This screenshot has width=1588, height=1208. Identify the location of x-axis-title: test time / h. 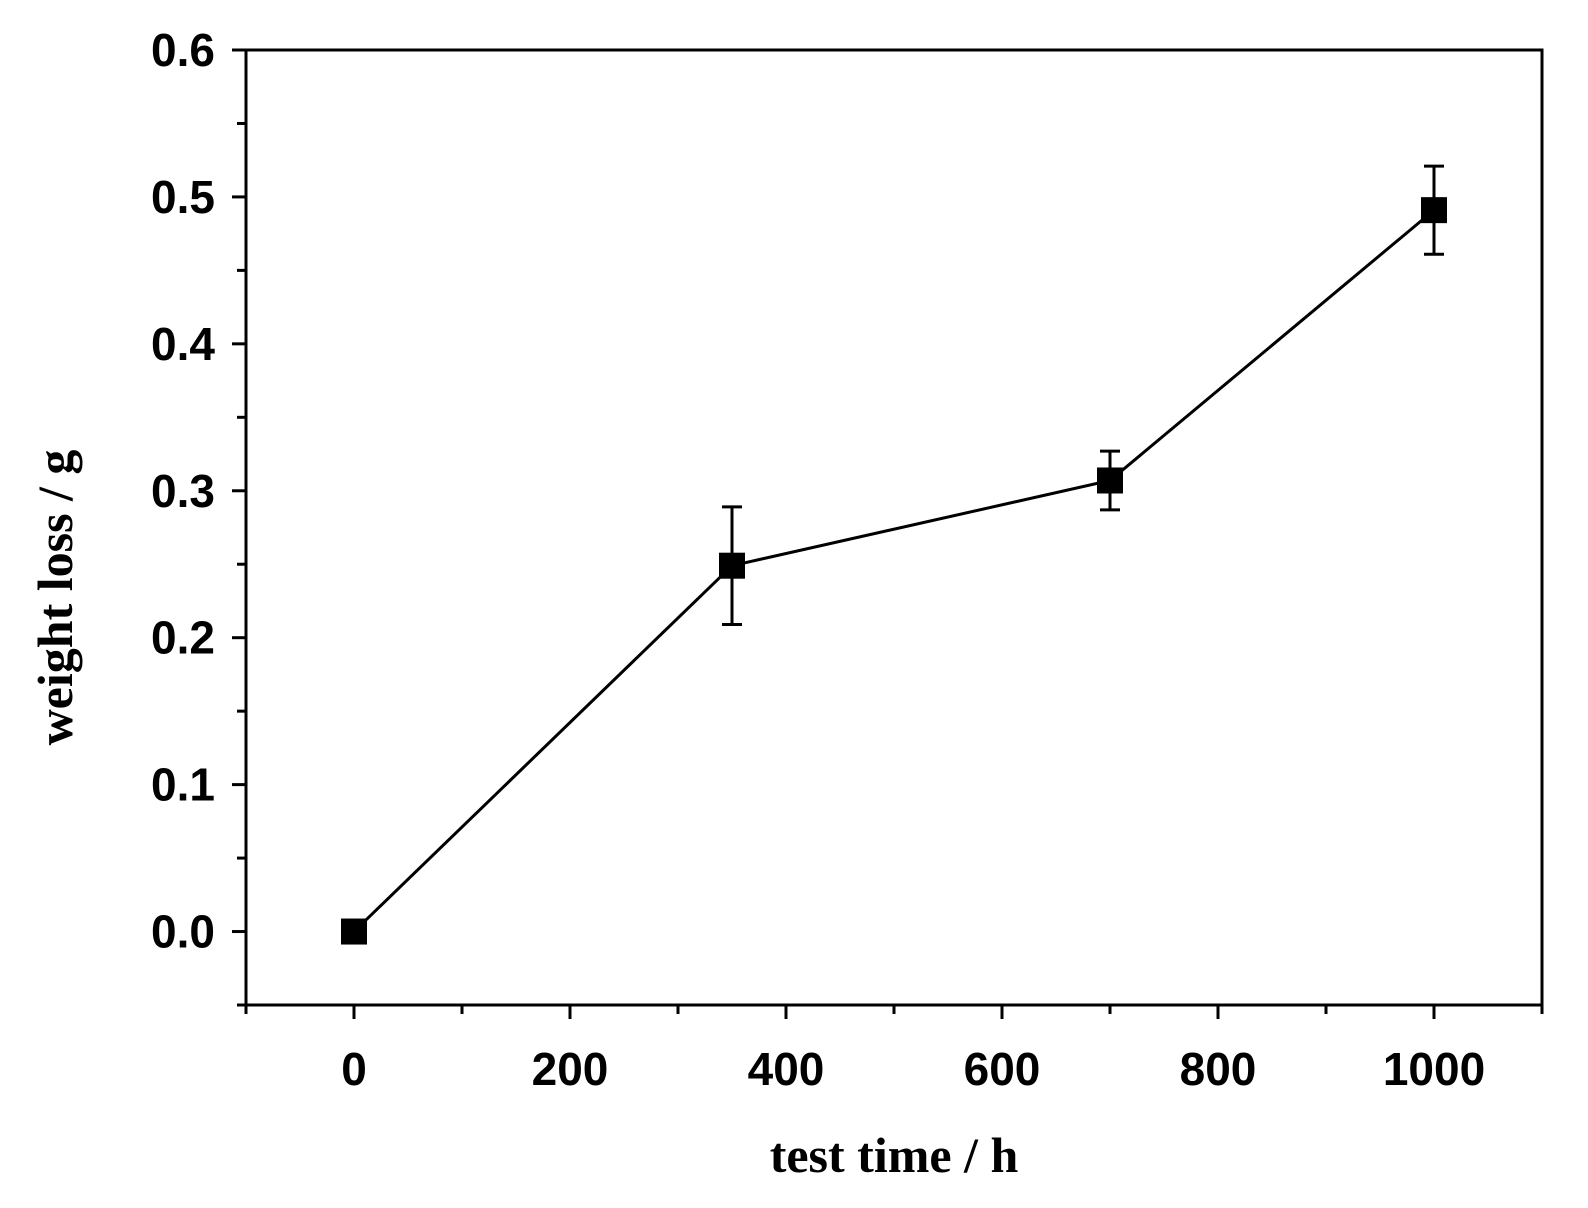
(894, 1155).